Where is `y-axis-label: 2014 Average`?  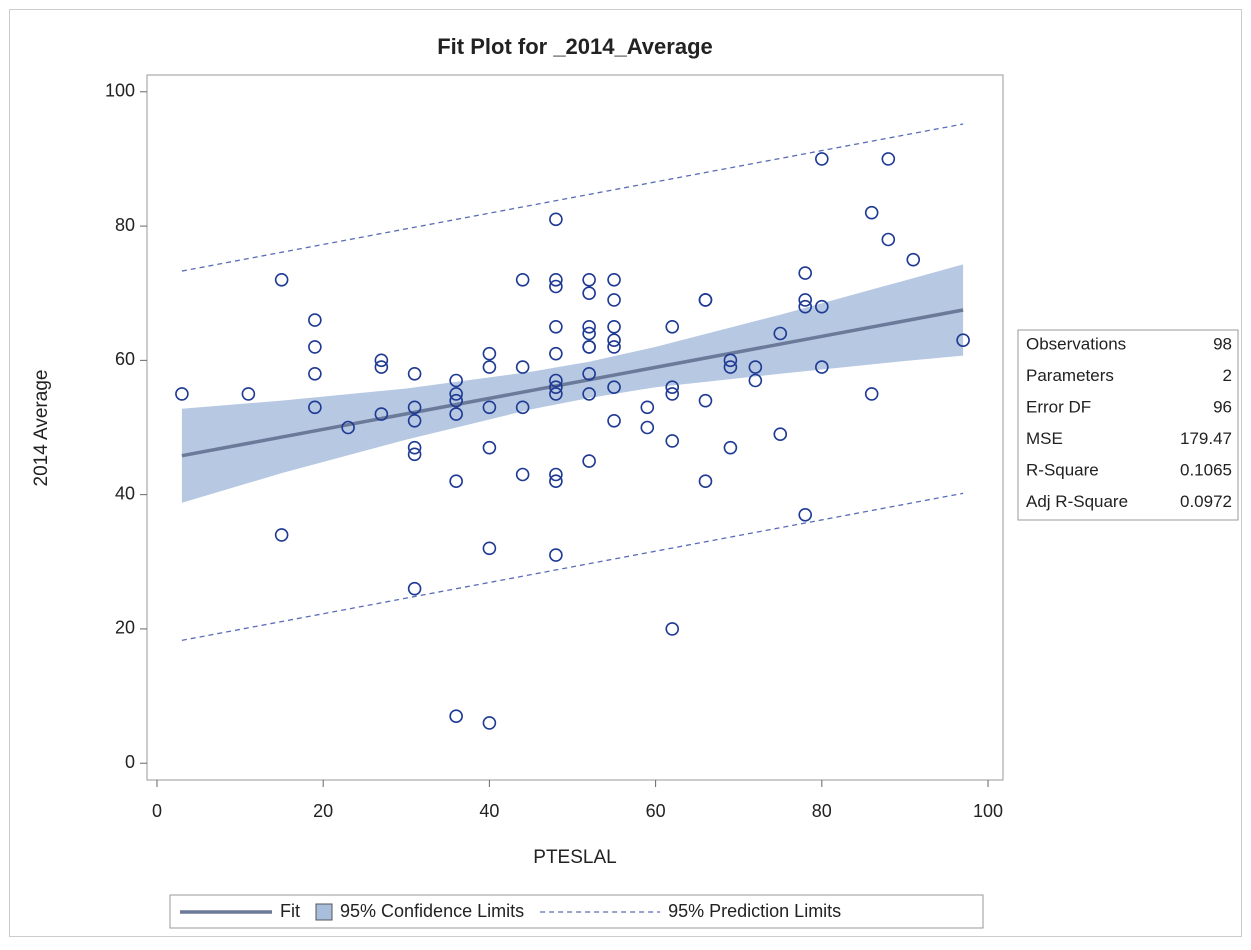
y-axis-label: 2014 Average is located at coordinates (41, 428).